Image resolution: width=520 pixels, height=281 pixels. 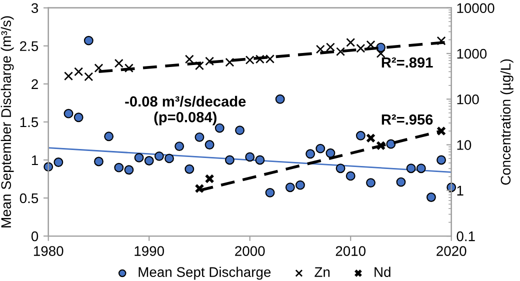 What do you see at coordinates (464, 145) in the screenshot?
I see `y2-tick-label: 10` at bounding box center [464, 145].